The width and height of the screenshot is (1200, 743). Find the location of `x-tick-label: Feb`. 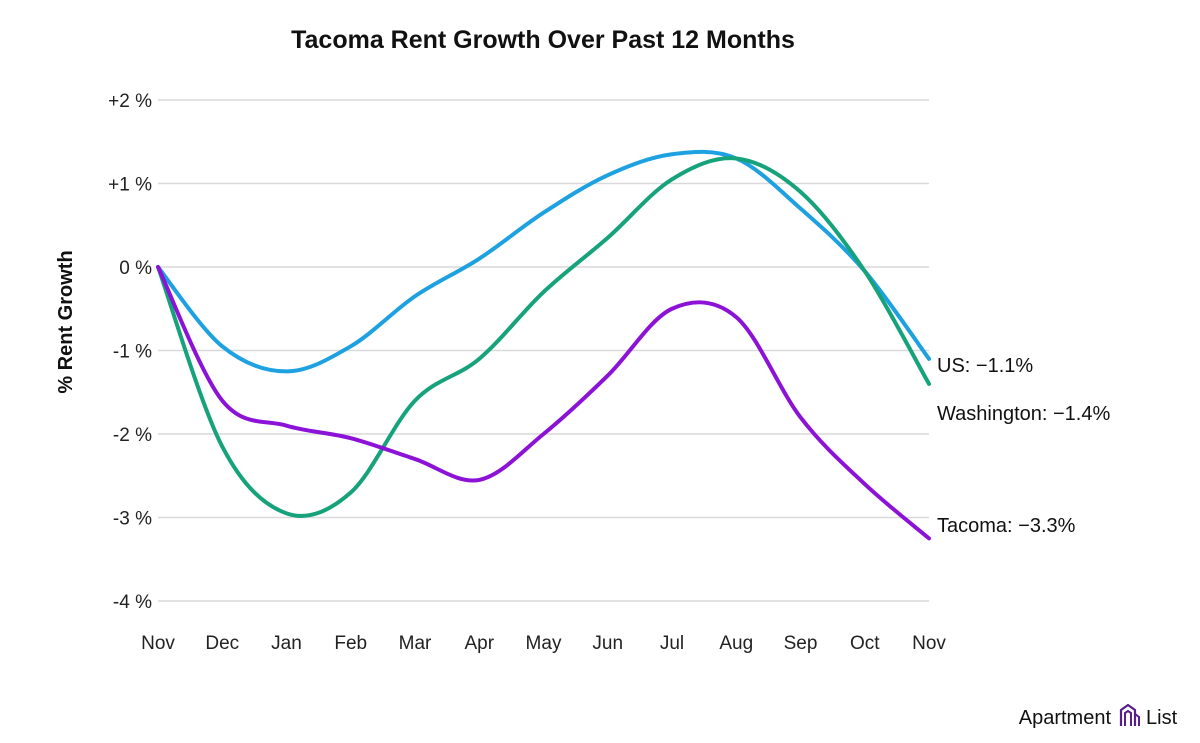

x-tick-label: Feb is located at coordinates (350, 643).